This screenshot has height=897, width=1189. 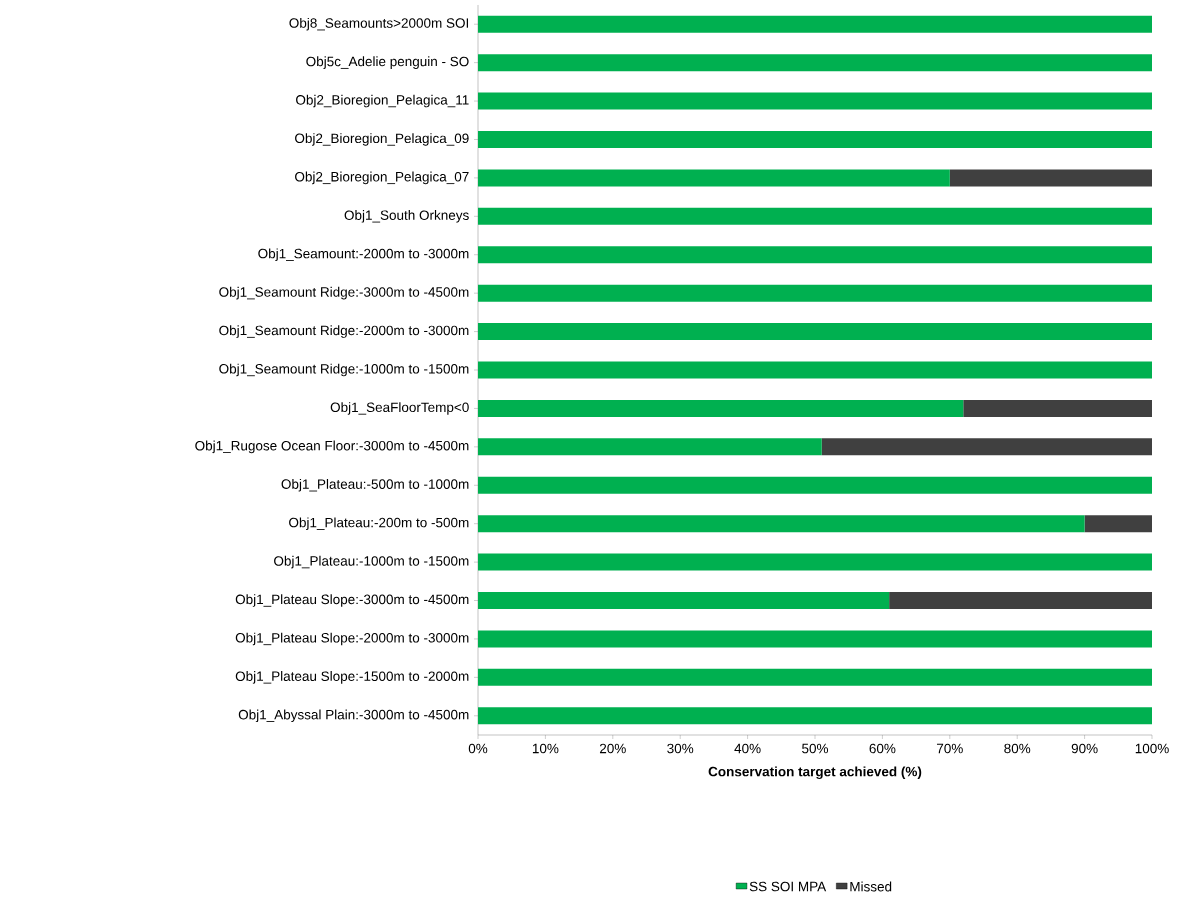 I want to click on y-tick-label: Obj8_Seamounts>2000m SOI, so click(x=379, y=24).